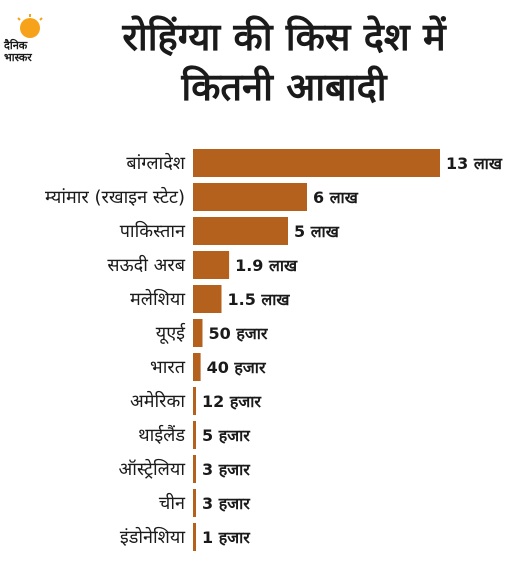 The height and width of the screenshot is (561, 512). Describe the element at coordinates (18, 57) in the screenshot. I see `logo-line2: भास्कर` at that location.